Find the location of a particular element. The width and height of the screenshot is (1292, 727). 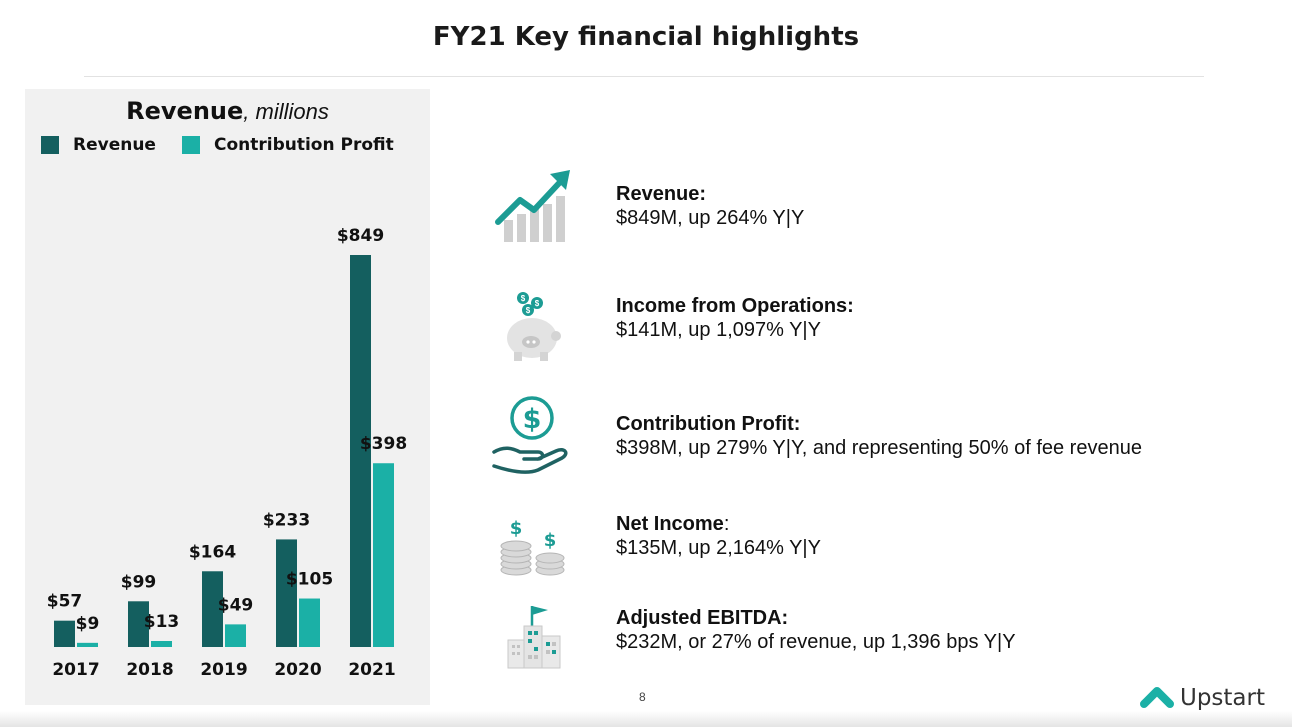

data-label-revenue-2017: $57 is located at coordinates (65, 602).